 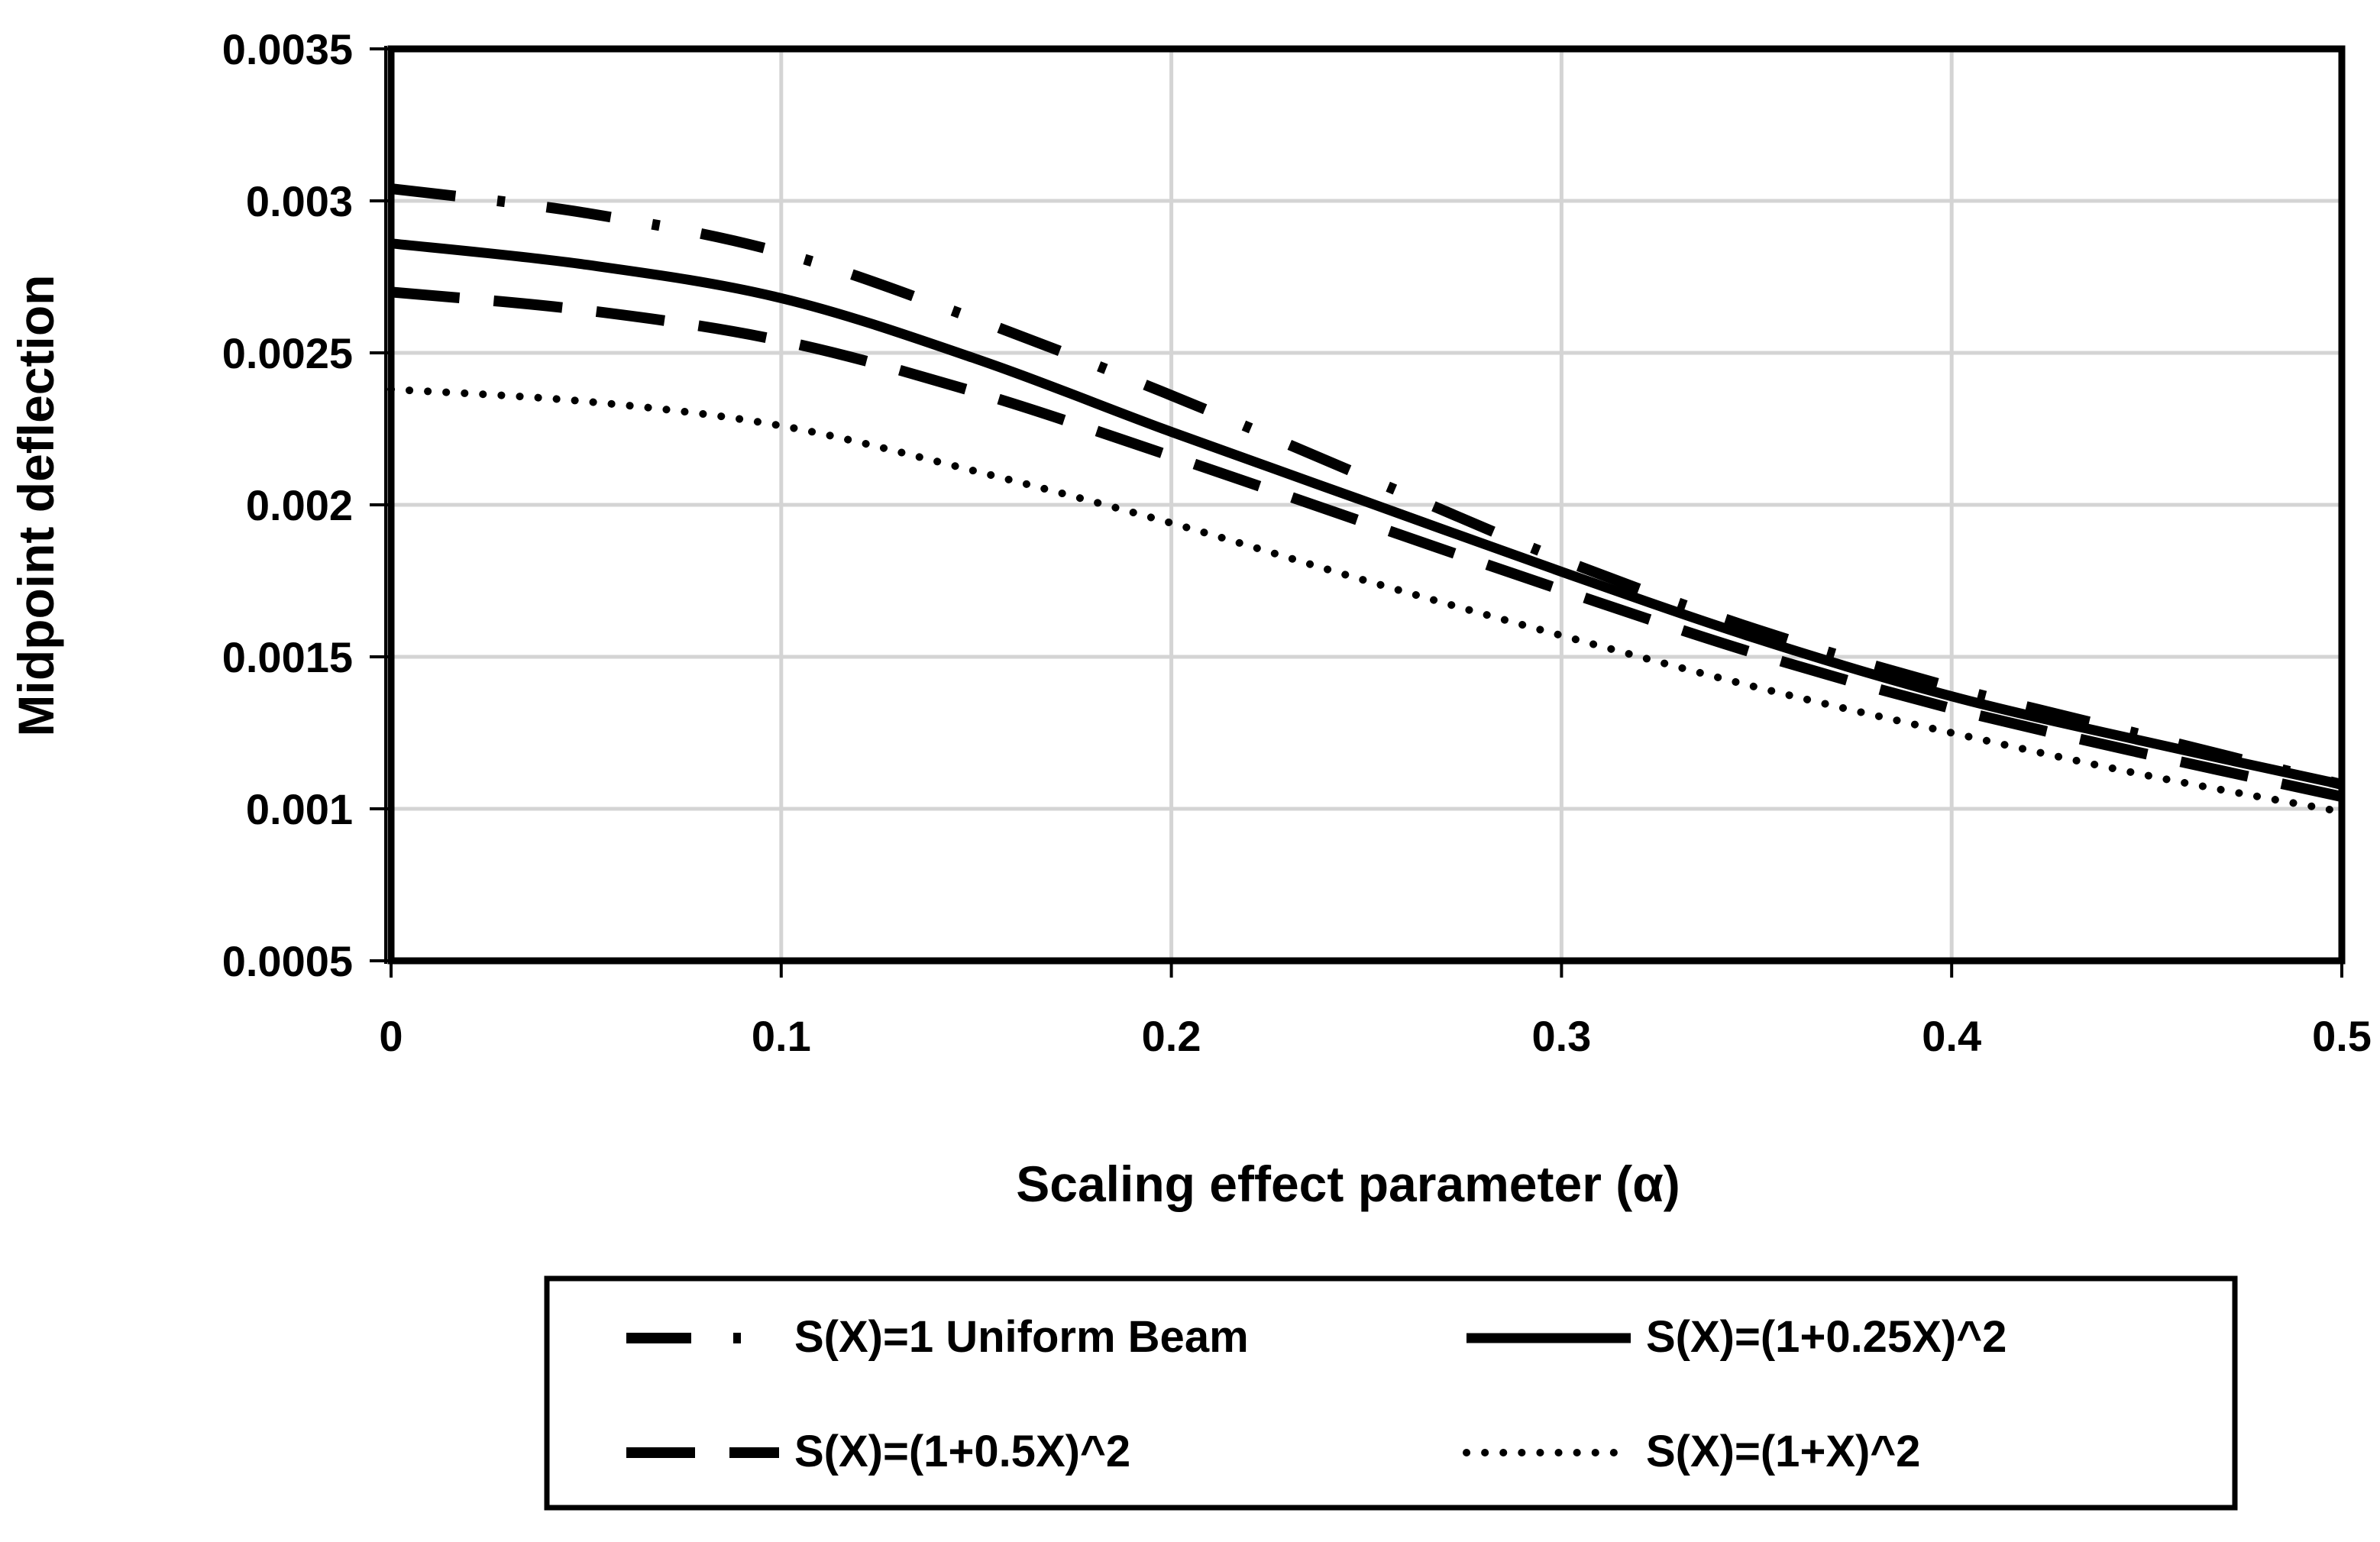 What do you see at coordinates (287, 353) in the screenshot?
I see `y-tick-label: 0.0025` at bounding box center [287, 353].